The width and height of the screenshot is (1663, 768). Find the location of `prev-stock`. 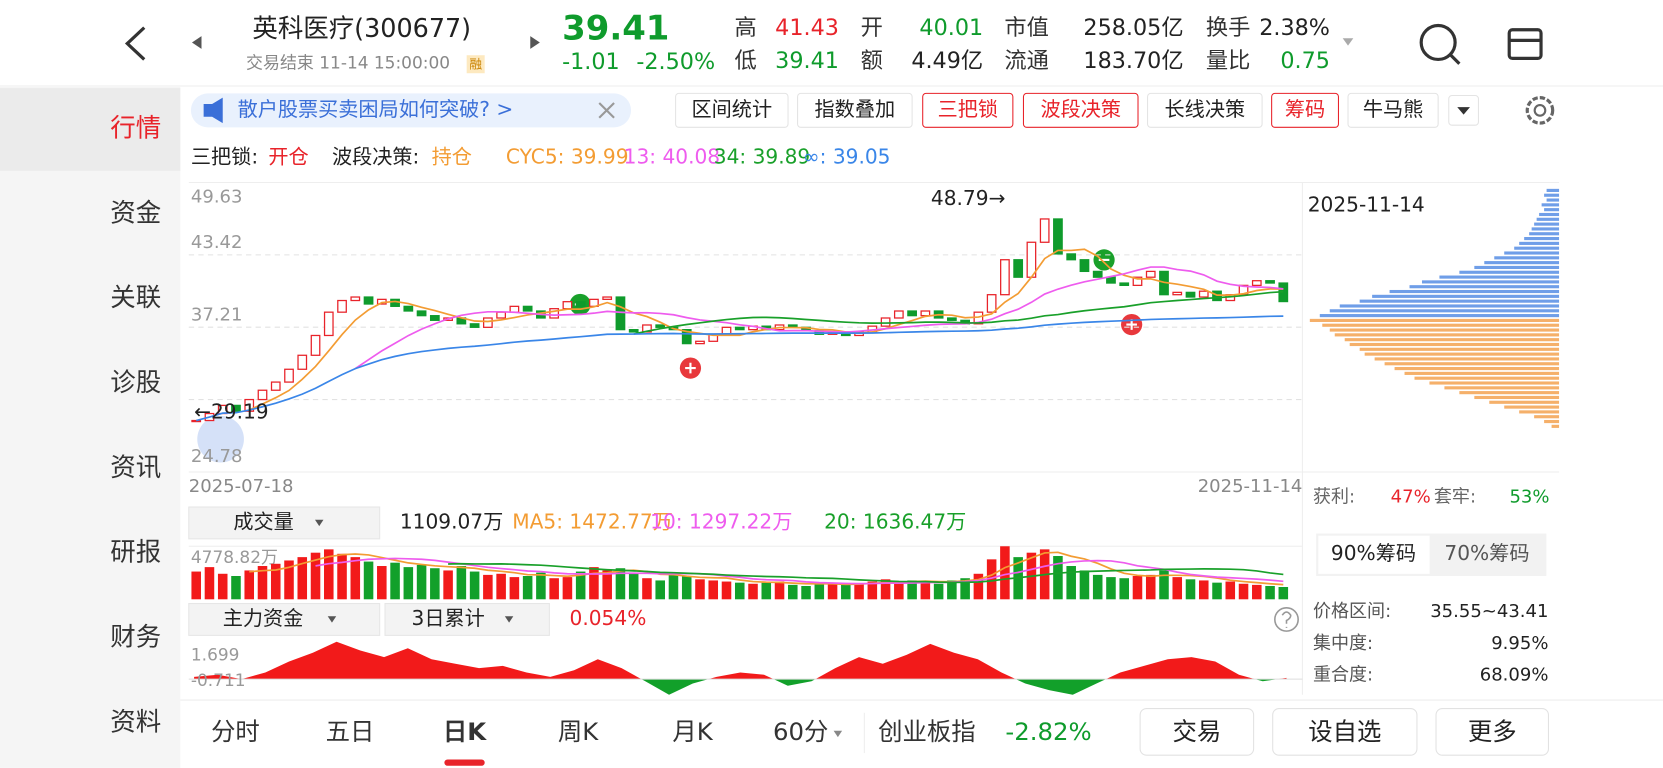

prev-stock is located at coordinates (196, 42).